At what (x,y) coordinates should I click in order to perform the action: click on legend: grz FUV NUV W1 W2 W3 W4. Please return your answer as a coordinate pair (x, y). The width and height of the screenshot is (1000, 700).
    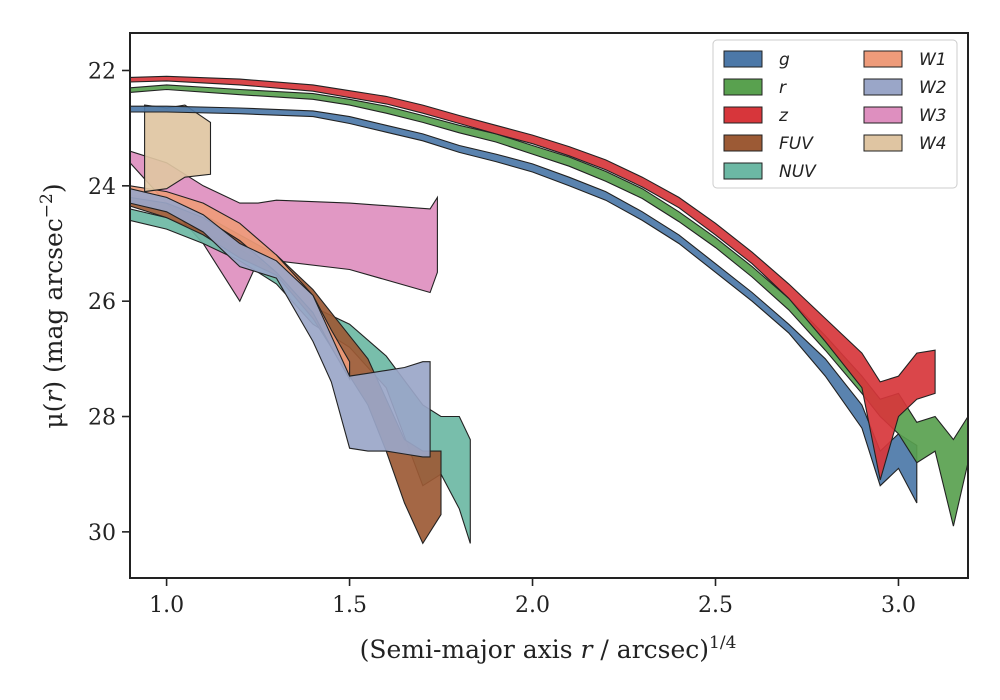
    Looking at the image, I should click on (835, 114).